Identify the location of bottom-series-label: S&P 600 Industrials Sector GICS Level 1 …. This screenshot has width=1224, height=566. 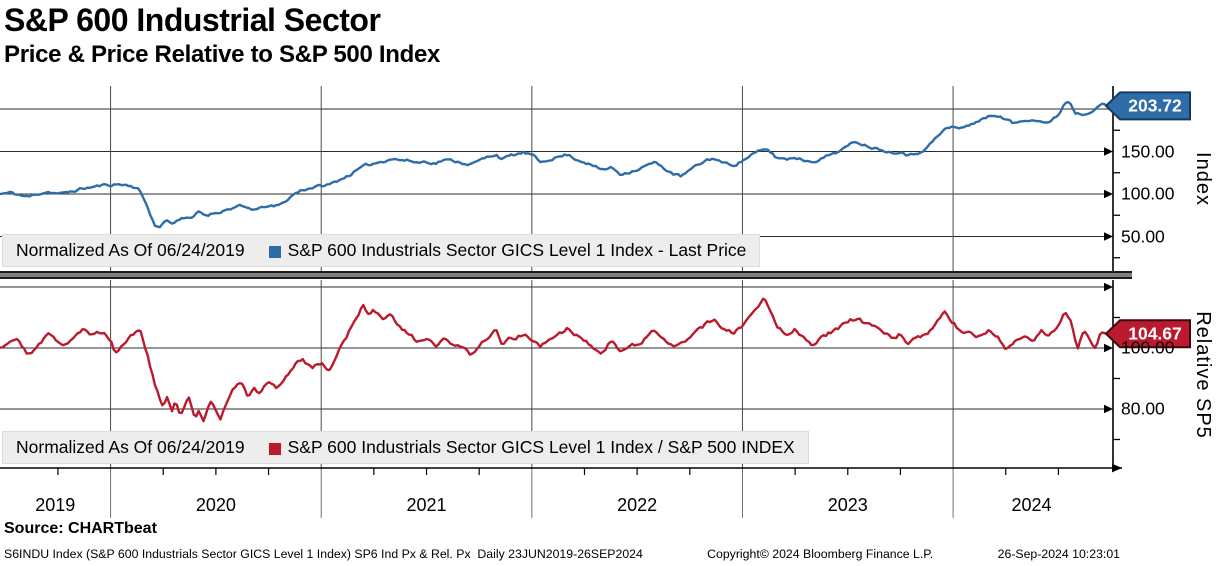
(541, 447).